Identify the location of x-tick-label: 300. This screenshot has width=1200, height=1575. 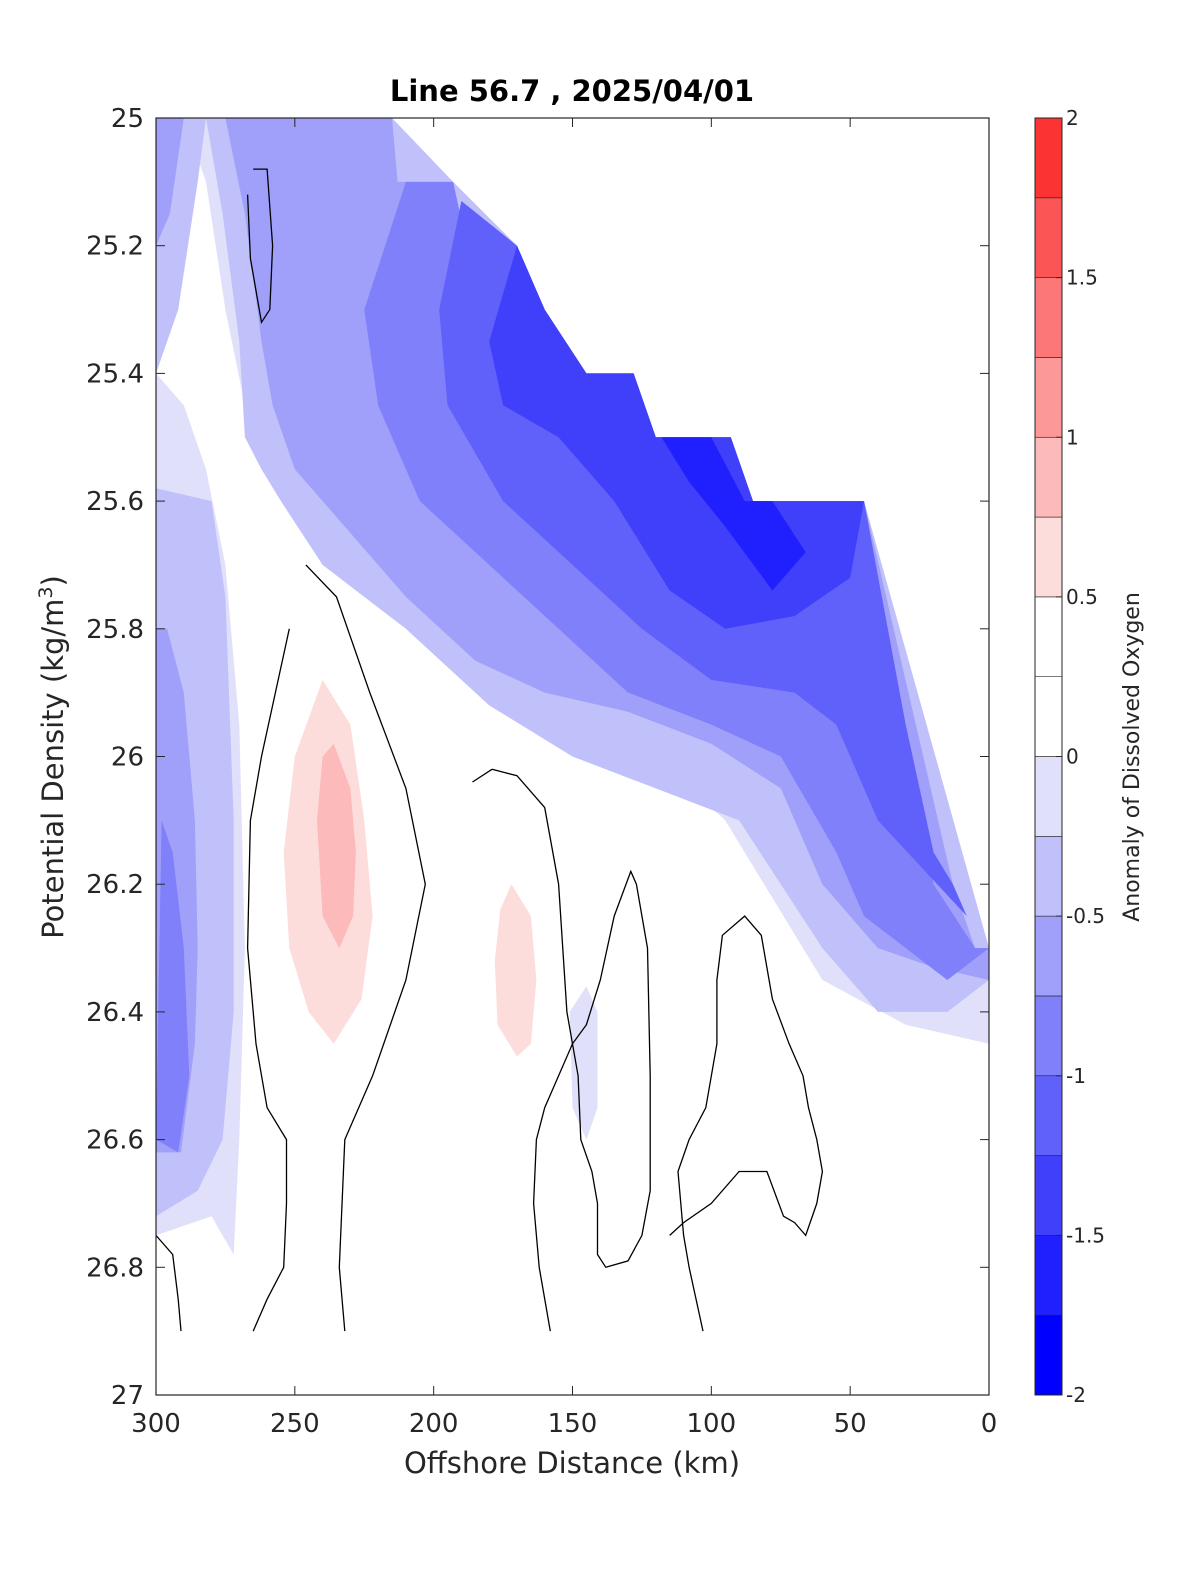
(156, 1424).